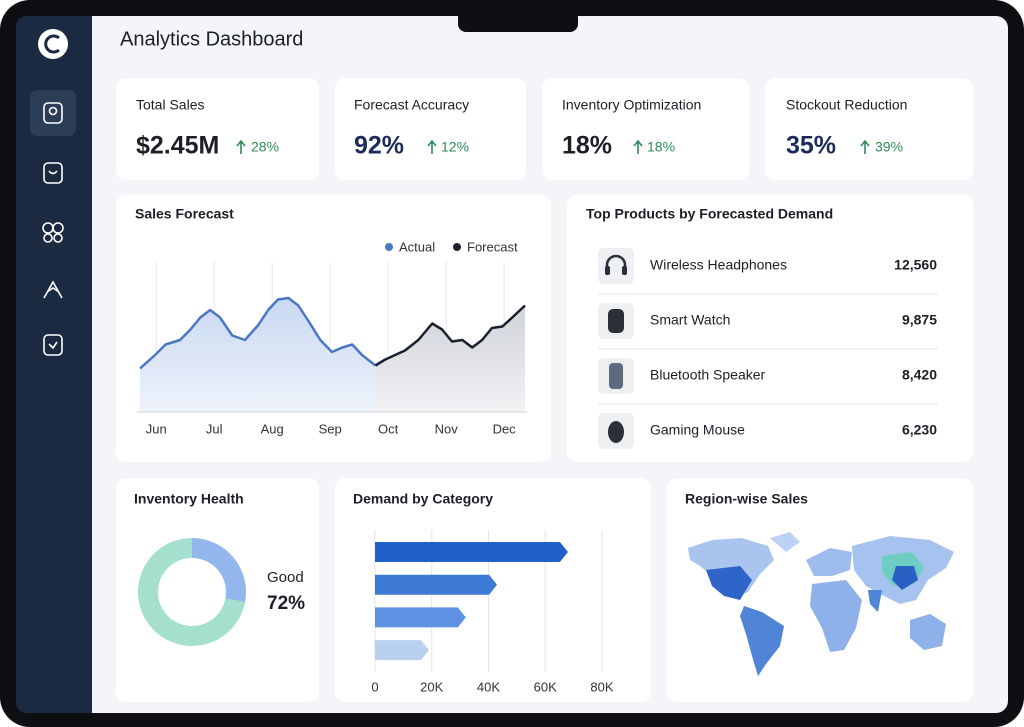 The height and width of the screenshot is (727, 1024). I want to click on nav-icon-chart, so click(53, 289).